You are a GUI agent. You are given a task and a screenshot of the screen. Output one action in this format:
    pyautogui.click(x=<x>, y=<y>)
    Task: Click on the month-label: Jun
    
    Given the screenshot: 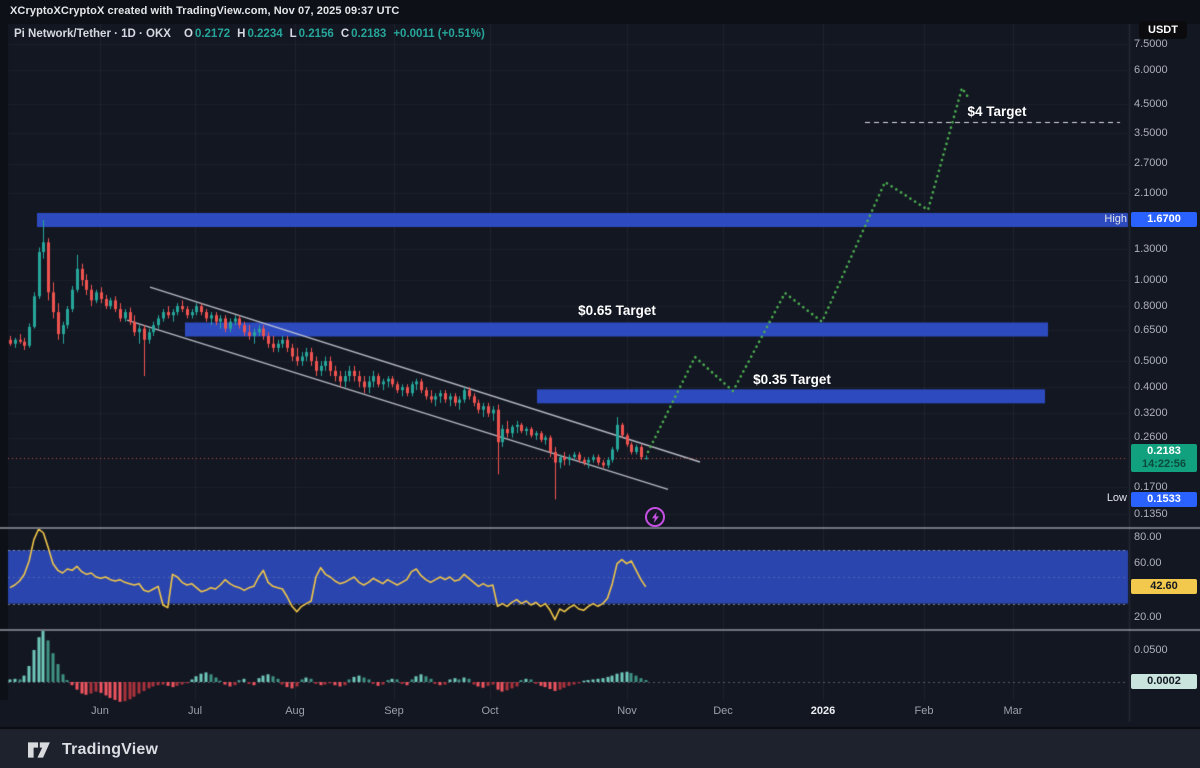 What is the action you would take?
    pyautogui.click(x=100, y=711)
    